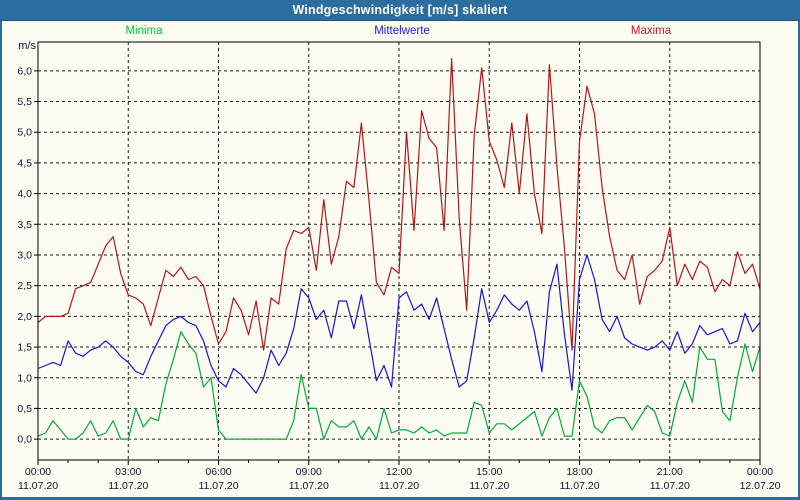  I want to click on legend-label-mittelwerte: Mittelwerte, so click(402, 31).